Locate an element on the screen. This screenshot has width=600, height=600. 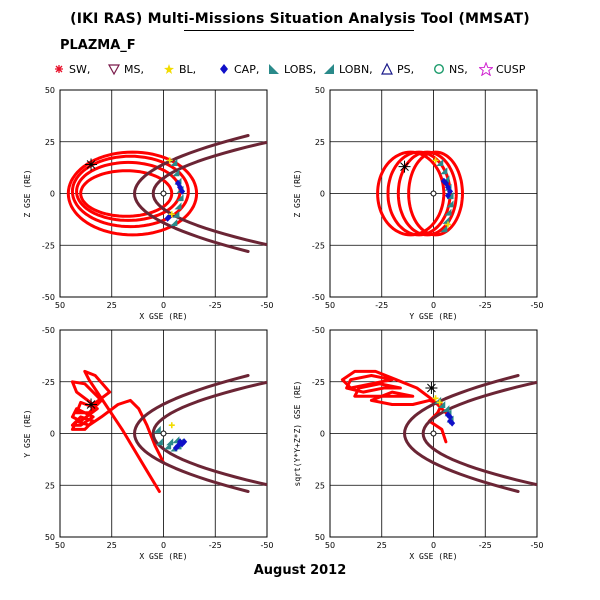
x-axis-label: Y GSE (RE) is located at coordinates (433, 316).